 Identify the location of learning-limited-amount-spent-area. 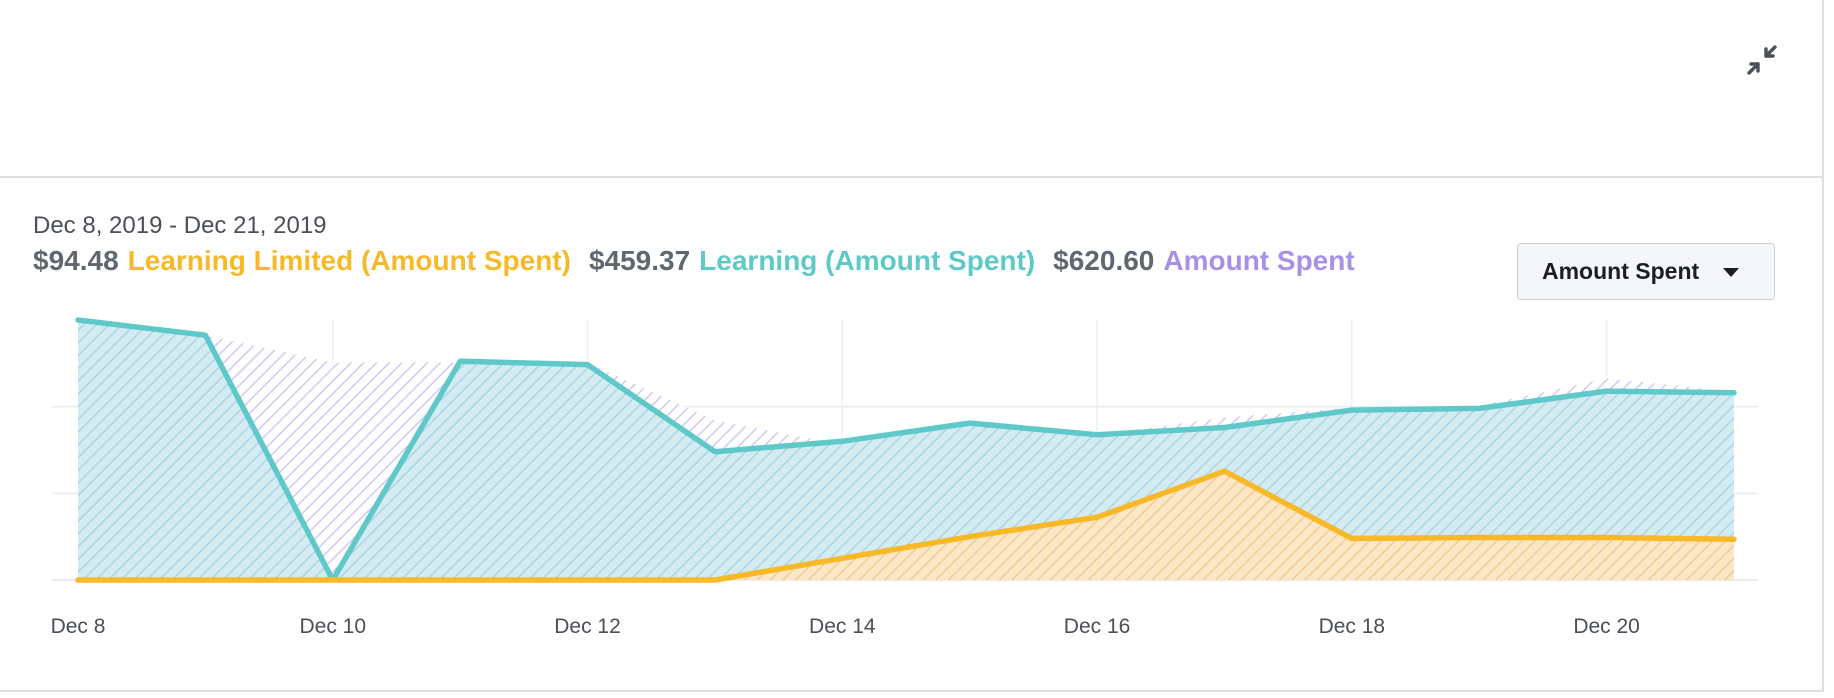
(906, 525).